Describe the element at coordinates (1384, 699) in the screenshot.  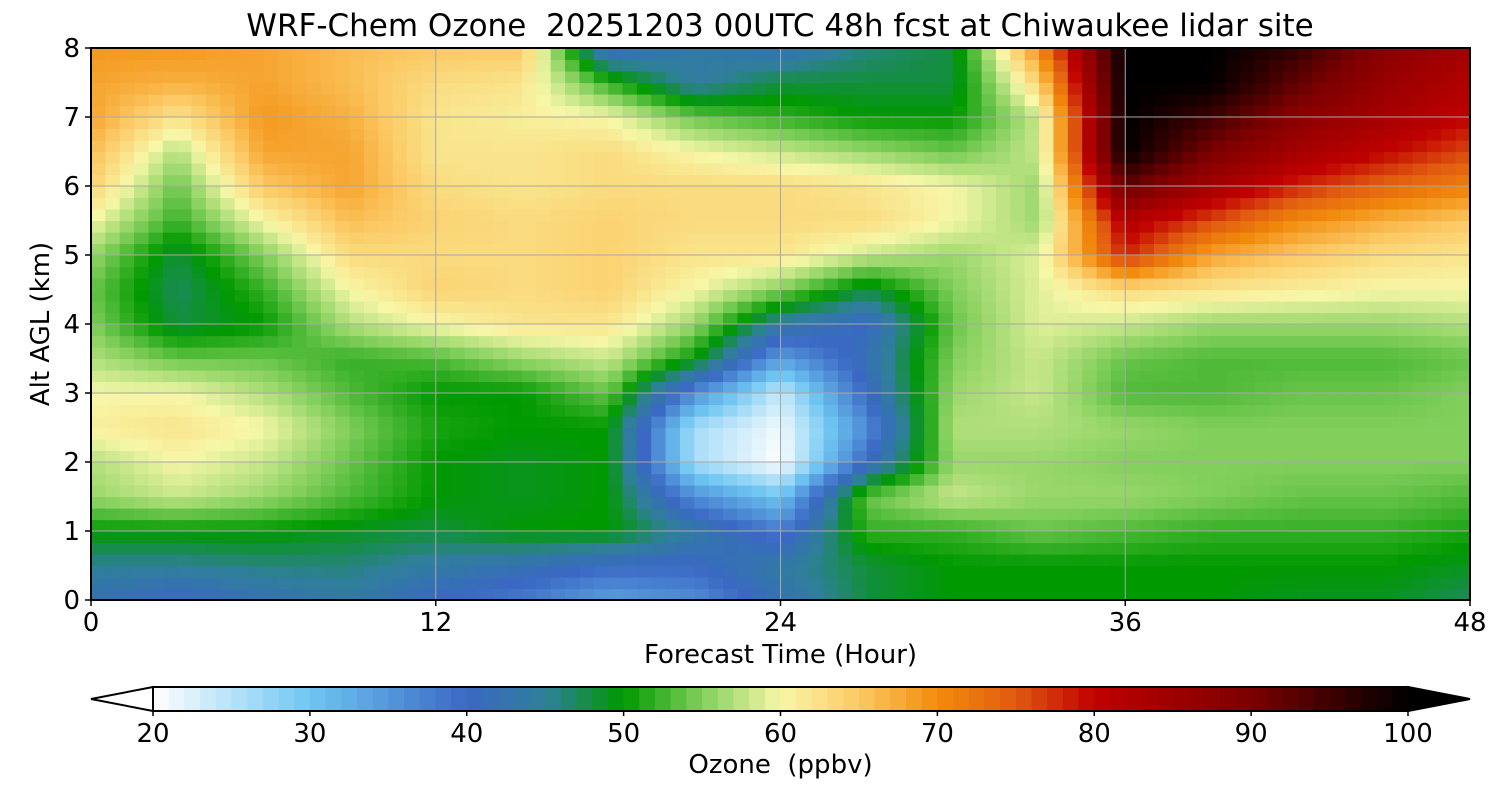
I see `colorbar-swatch` at that location.